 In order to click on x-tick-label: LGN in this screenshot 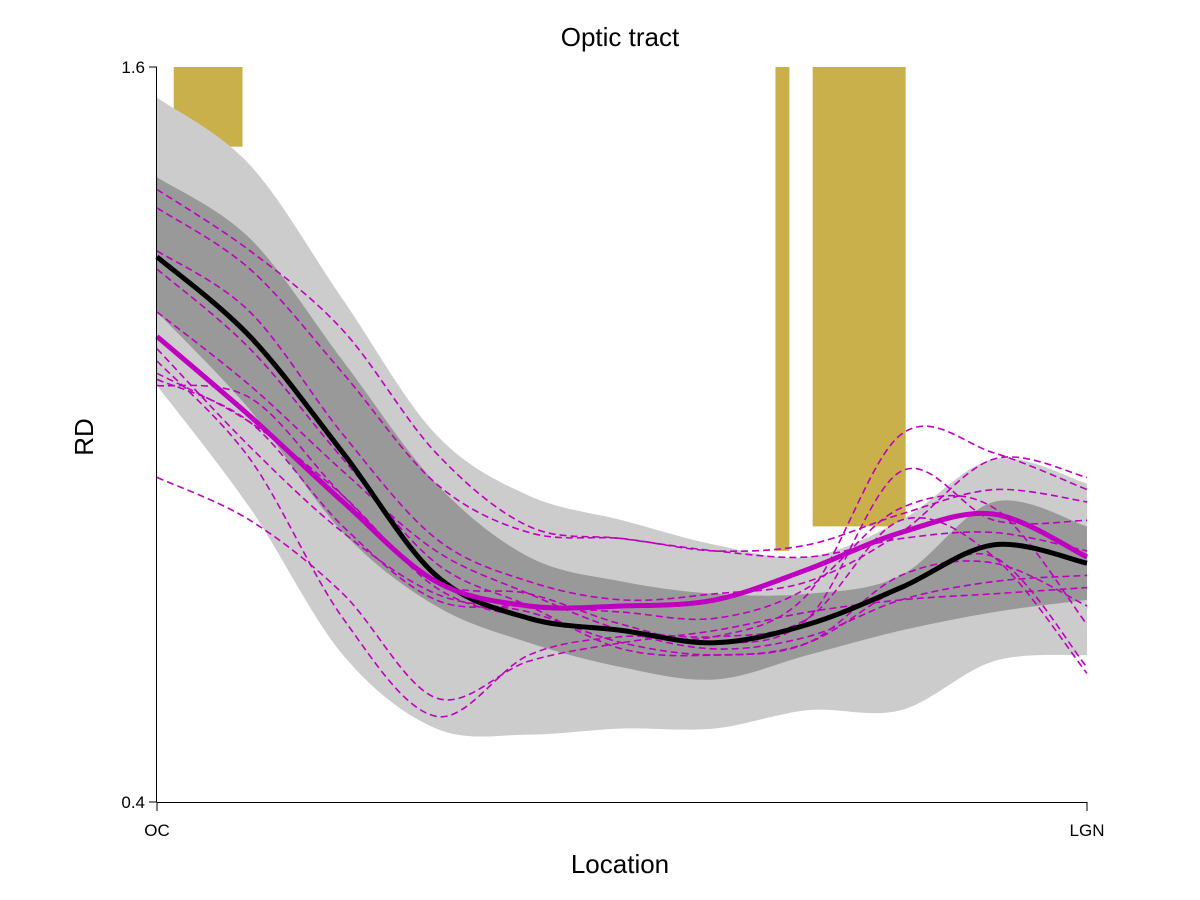, I will do `click(1087, 830)`.